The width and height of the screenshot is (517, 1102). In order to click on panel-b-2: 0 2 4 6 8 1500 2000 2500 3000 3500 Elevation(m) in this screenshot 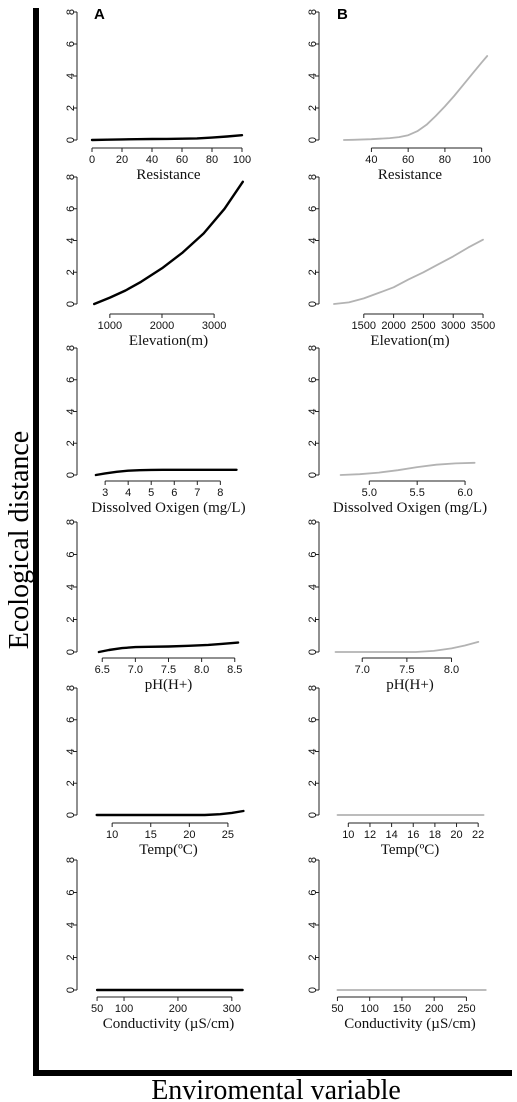, I will do `click(401, 261)`.